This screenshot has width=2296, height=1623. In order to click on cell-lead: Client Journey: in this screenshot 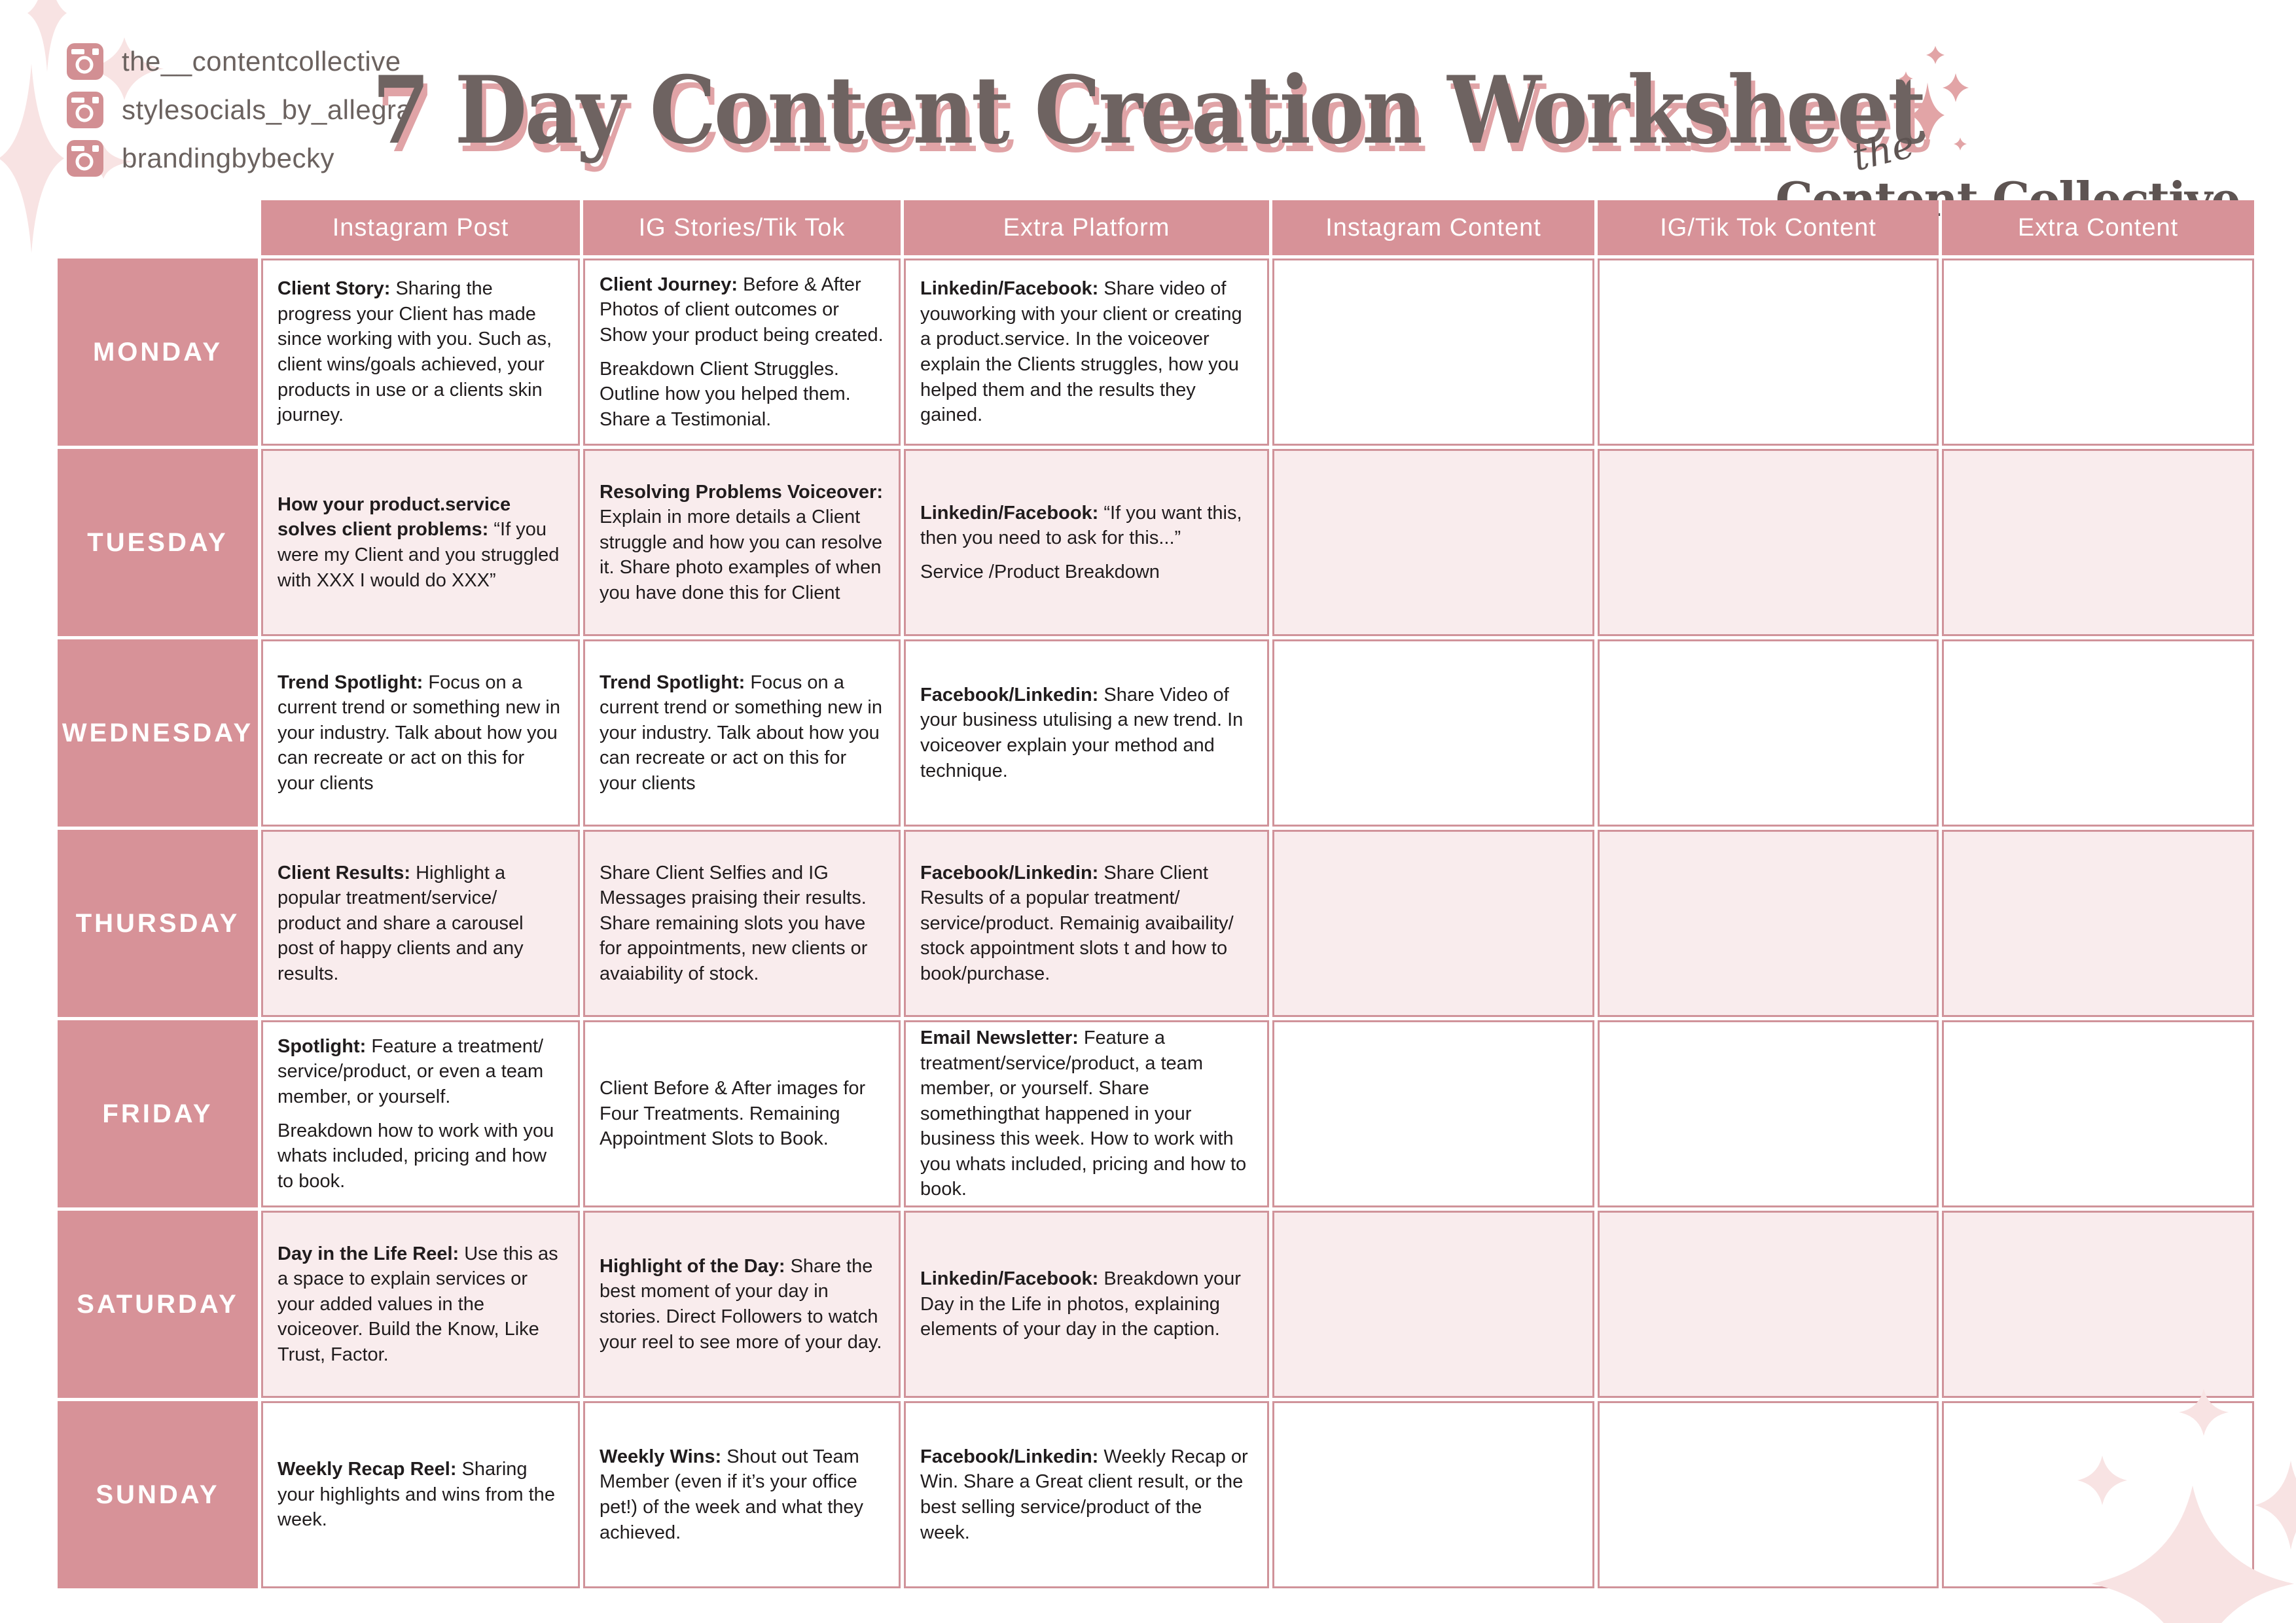, I will do `click(669, 284)`.